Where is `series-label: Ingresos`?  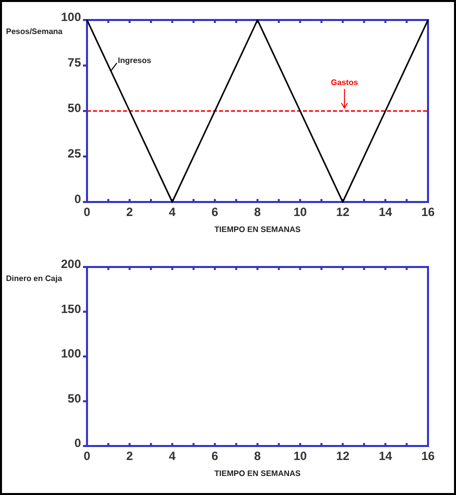 series-label: Ingresos is located at coordinates (135, 60).